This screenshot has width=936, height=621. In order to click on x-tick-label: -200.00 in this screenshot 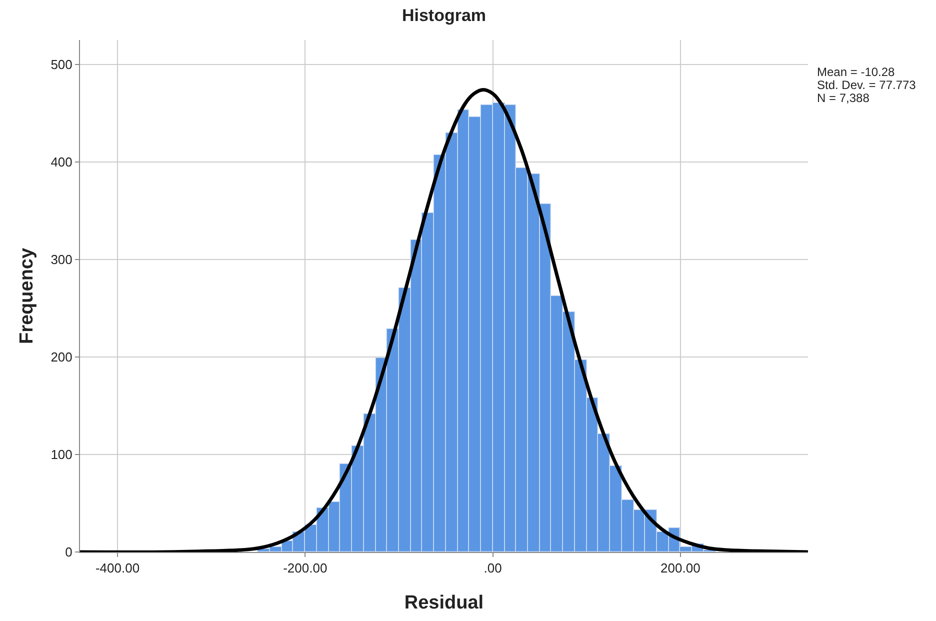, I will do `click(305, 568)`.